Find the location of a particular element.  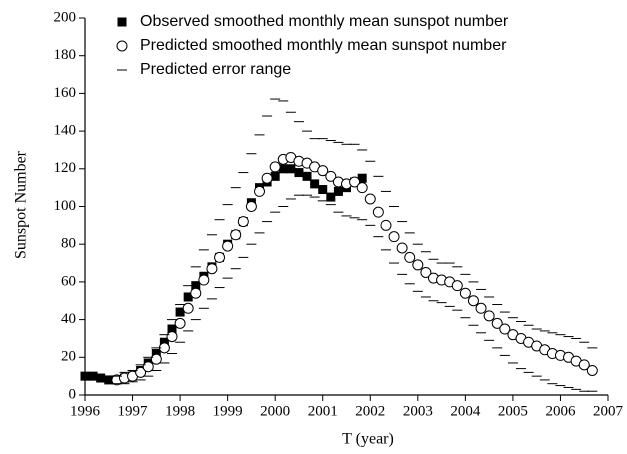

y-tick-label: 180 is located at coordinates (65, 55).